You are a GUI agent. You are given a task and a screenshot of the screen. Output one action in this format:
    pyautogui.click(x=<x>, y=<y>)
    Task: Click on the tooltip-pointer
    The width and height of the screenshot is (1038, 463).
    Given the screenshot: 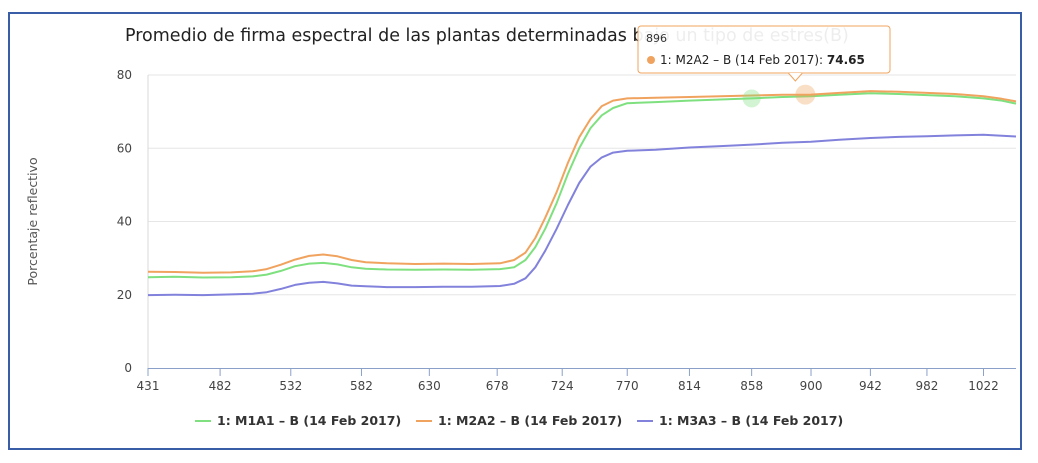 What is the action you would take?
    pyautogui.click(x=795, y=77)
    